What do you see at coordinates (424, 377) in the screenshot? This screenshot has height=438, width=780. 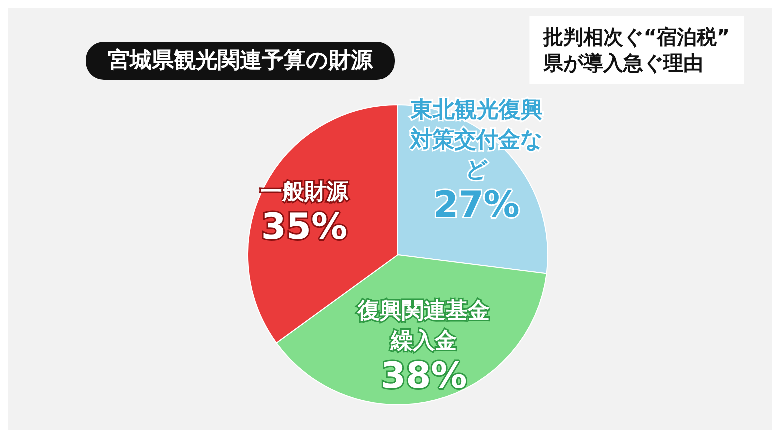 I see `data-label: 38%` at bounding box center [424, 377].